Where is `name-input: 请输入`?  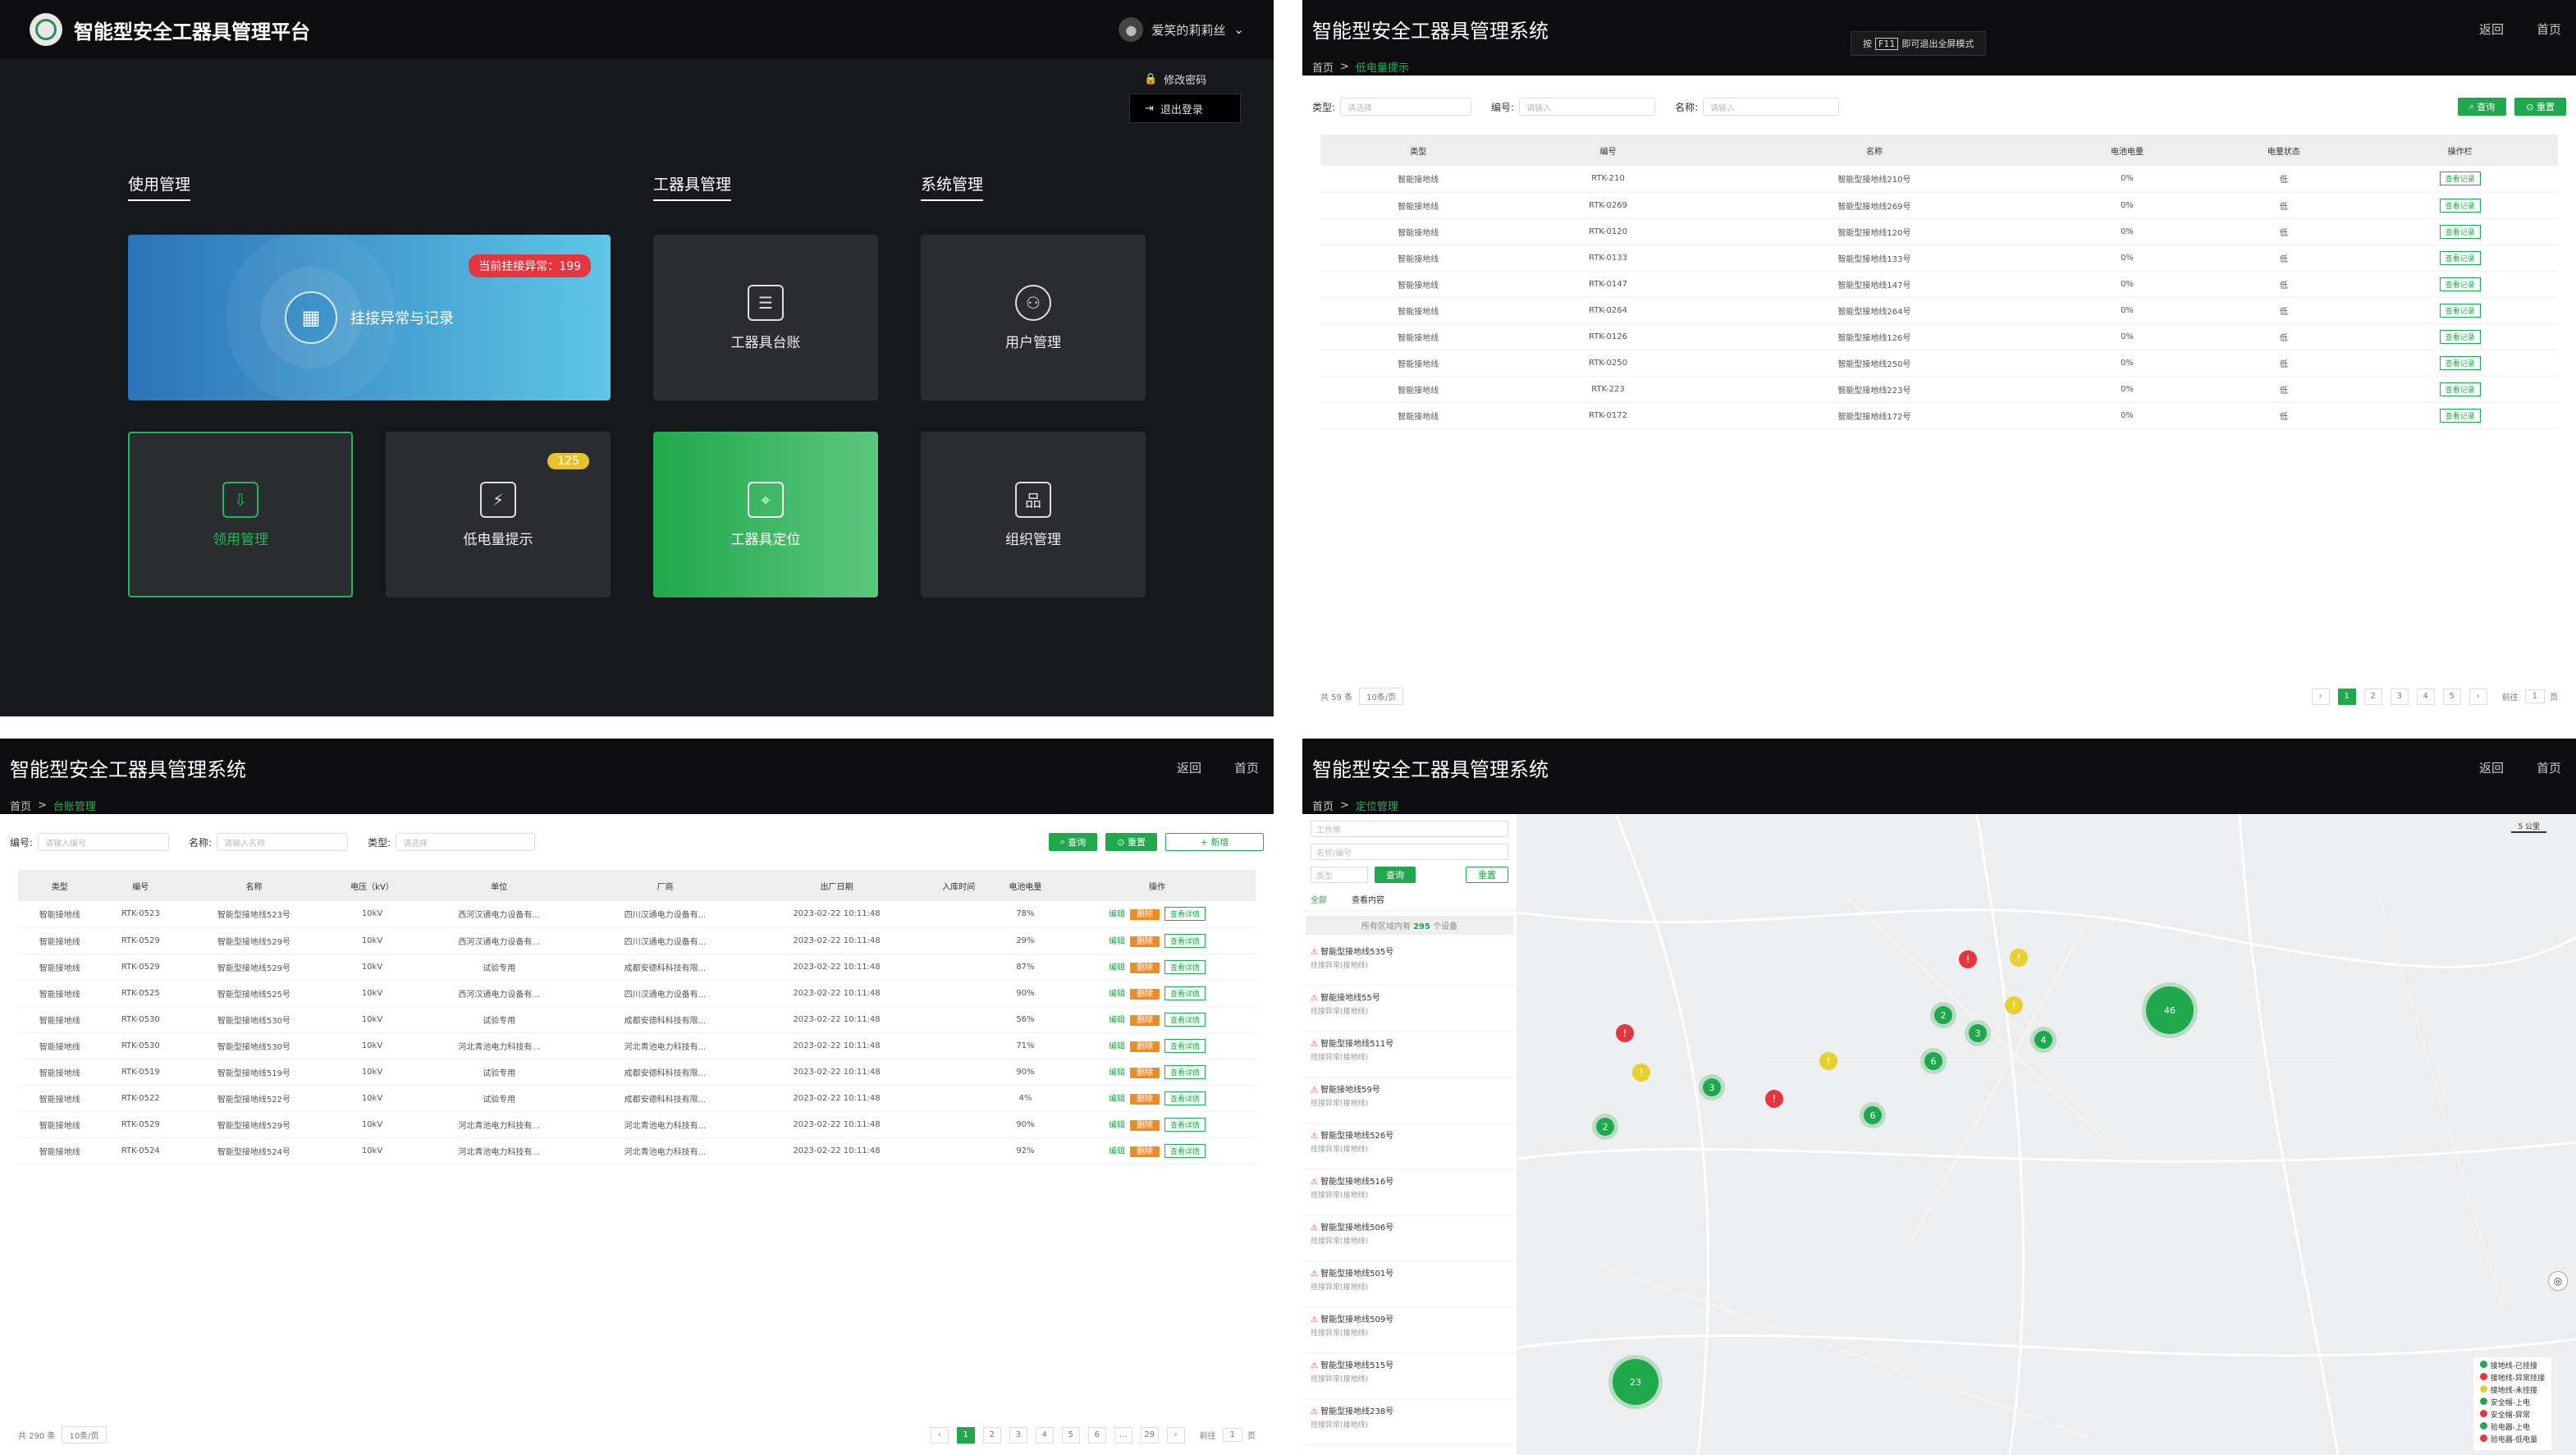
name-input: 请输入 is located at coordinates (1771, 107).